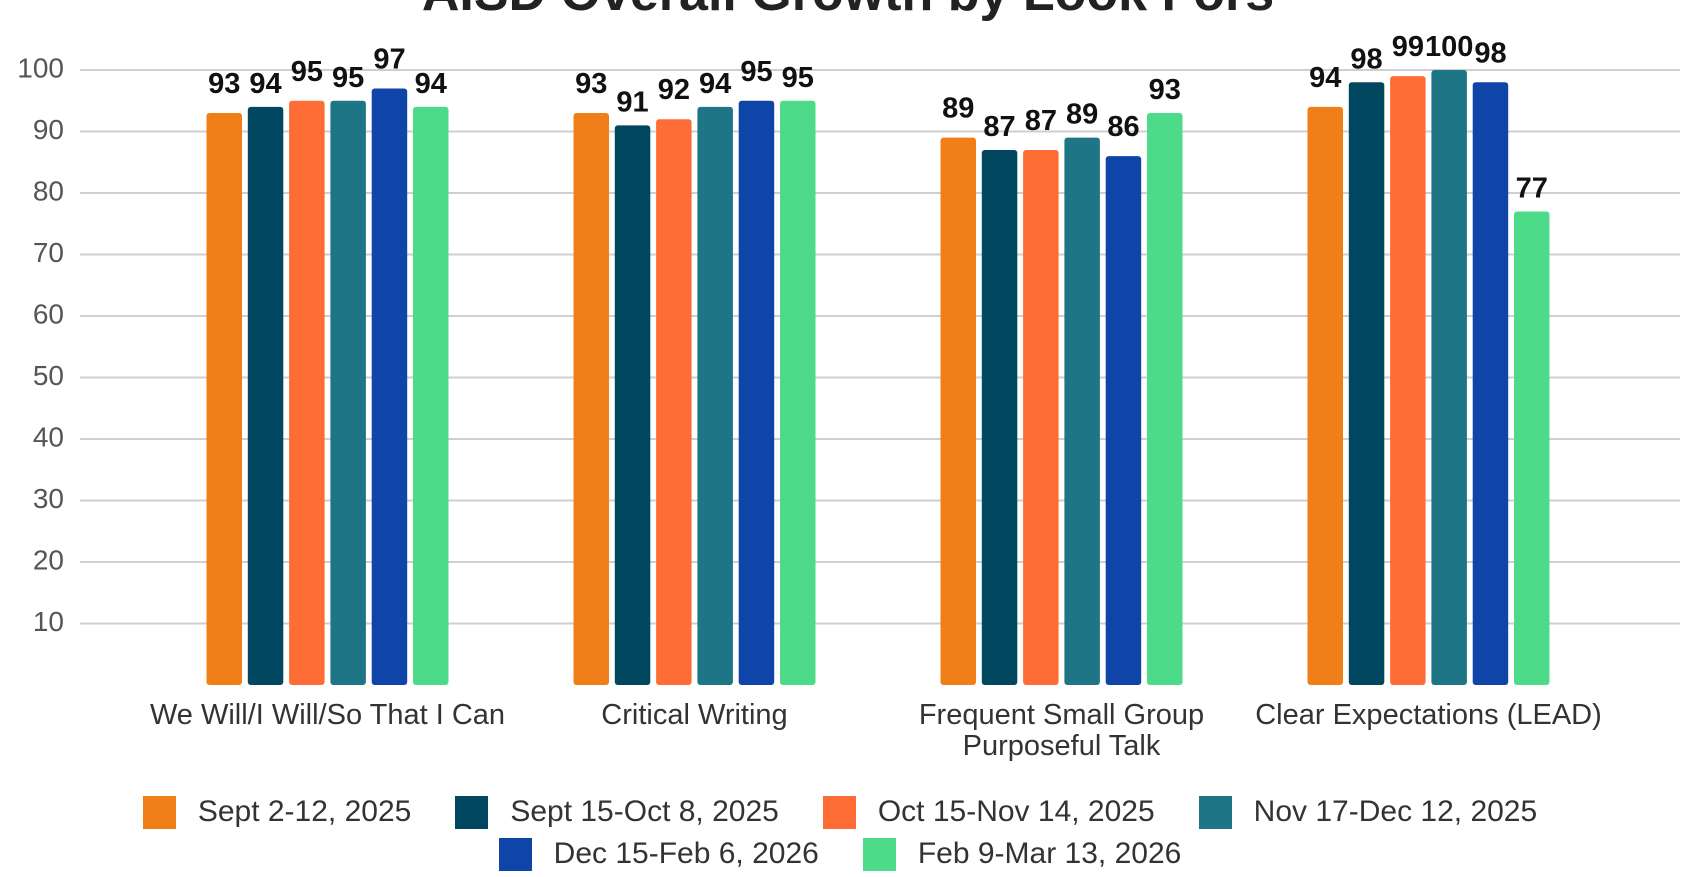 The width and height of the screenshot is (1683, 877). I want to click on legend-label: Dec 15-Feb 6, 2026, so click(686, 853).